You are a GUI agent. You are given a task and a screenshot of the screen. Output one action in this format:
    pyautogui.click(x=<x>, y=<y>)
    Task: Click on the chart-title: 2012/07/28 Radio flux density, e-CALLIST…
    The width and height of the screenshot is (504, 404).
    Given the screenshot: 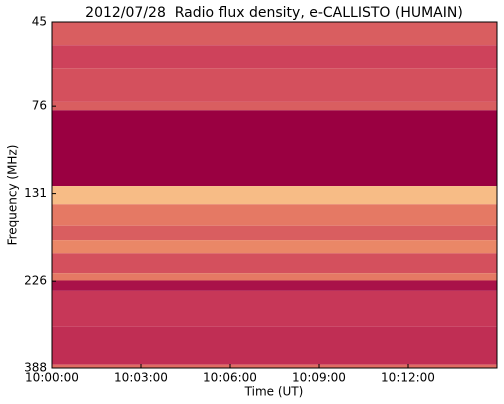 What is the action you would take?
    pyautogui.click(x=274, y=13)
    